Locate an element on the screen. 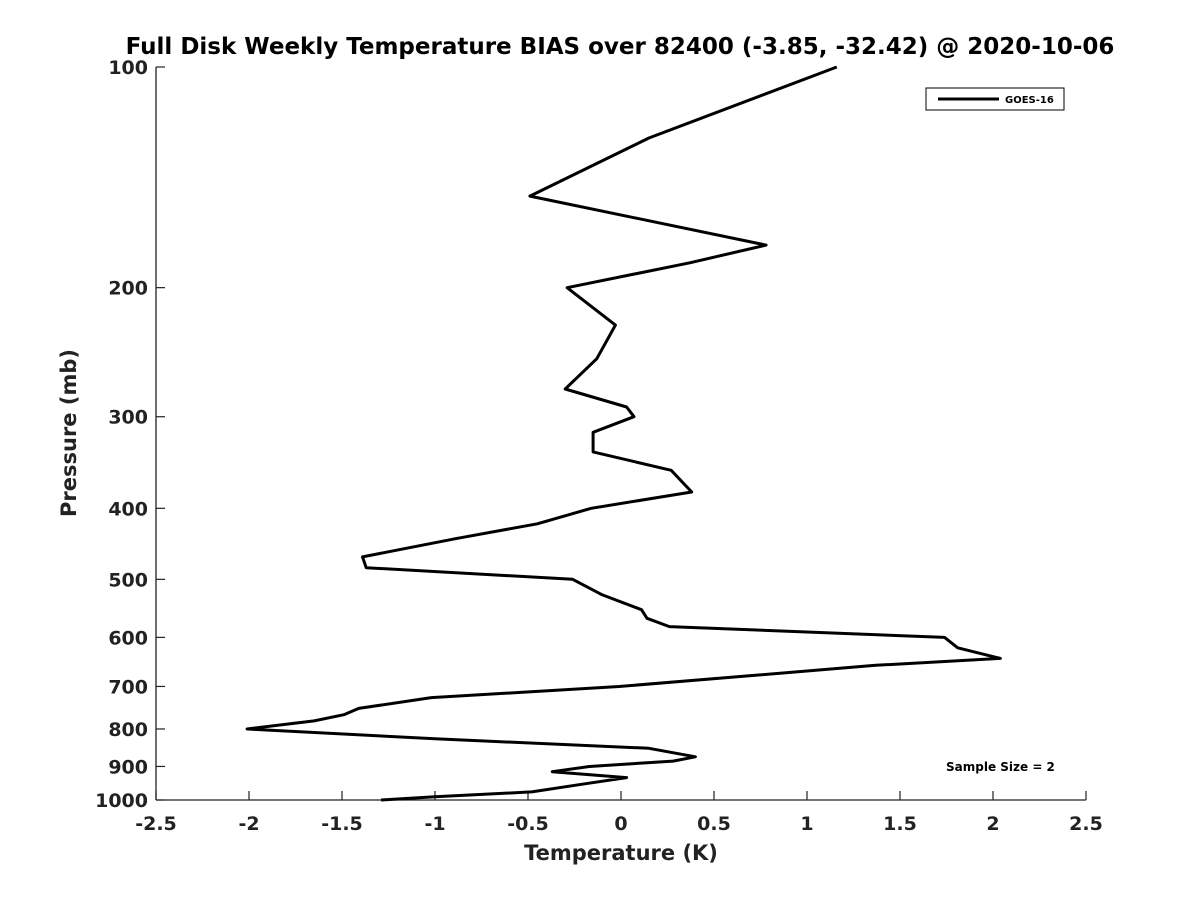  y-tick-label: 1000 is located at coordinates (121, 801).